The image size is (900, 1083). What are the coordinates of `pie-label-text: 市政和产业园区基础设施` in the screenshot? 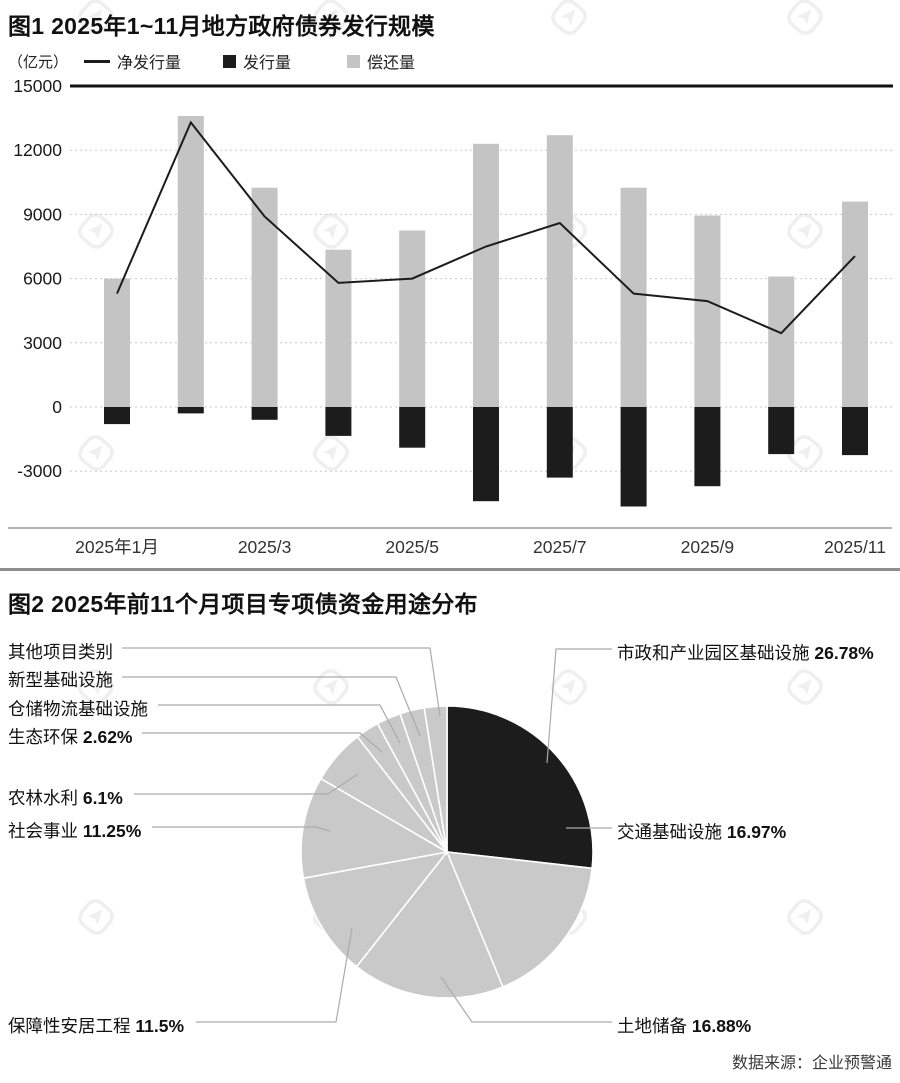 It's located at (713, 653).